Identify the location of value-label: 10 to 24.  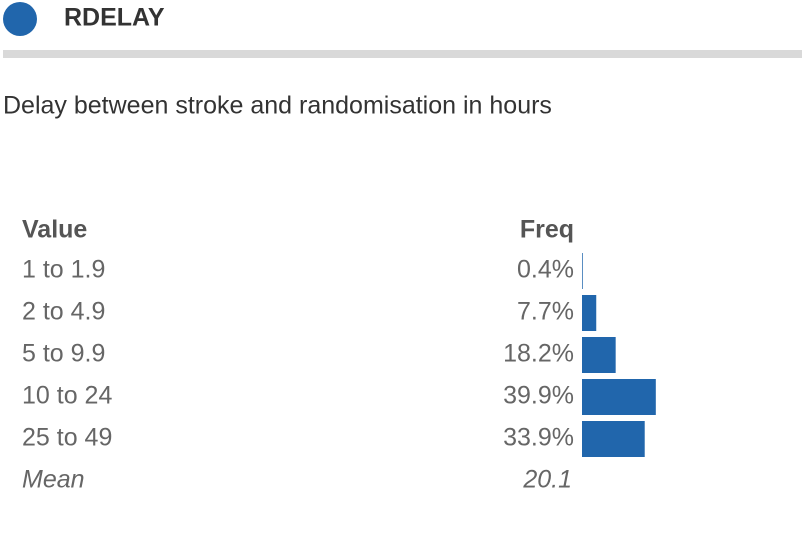
(67, 396).